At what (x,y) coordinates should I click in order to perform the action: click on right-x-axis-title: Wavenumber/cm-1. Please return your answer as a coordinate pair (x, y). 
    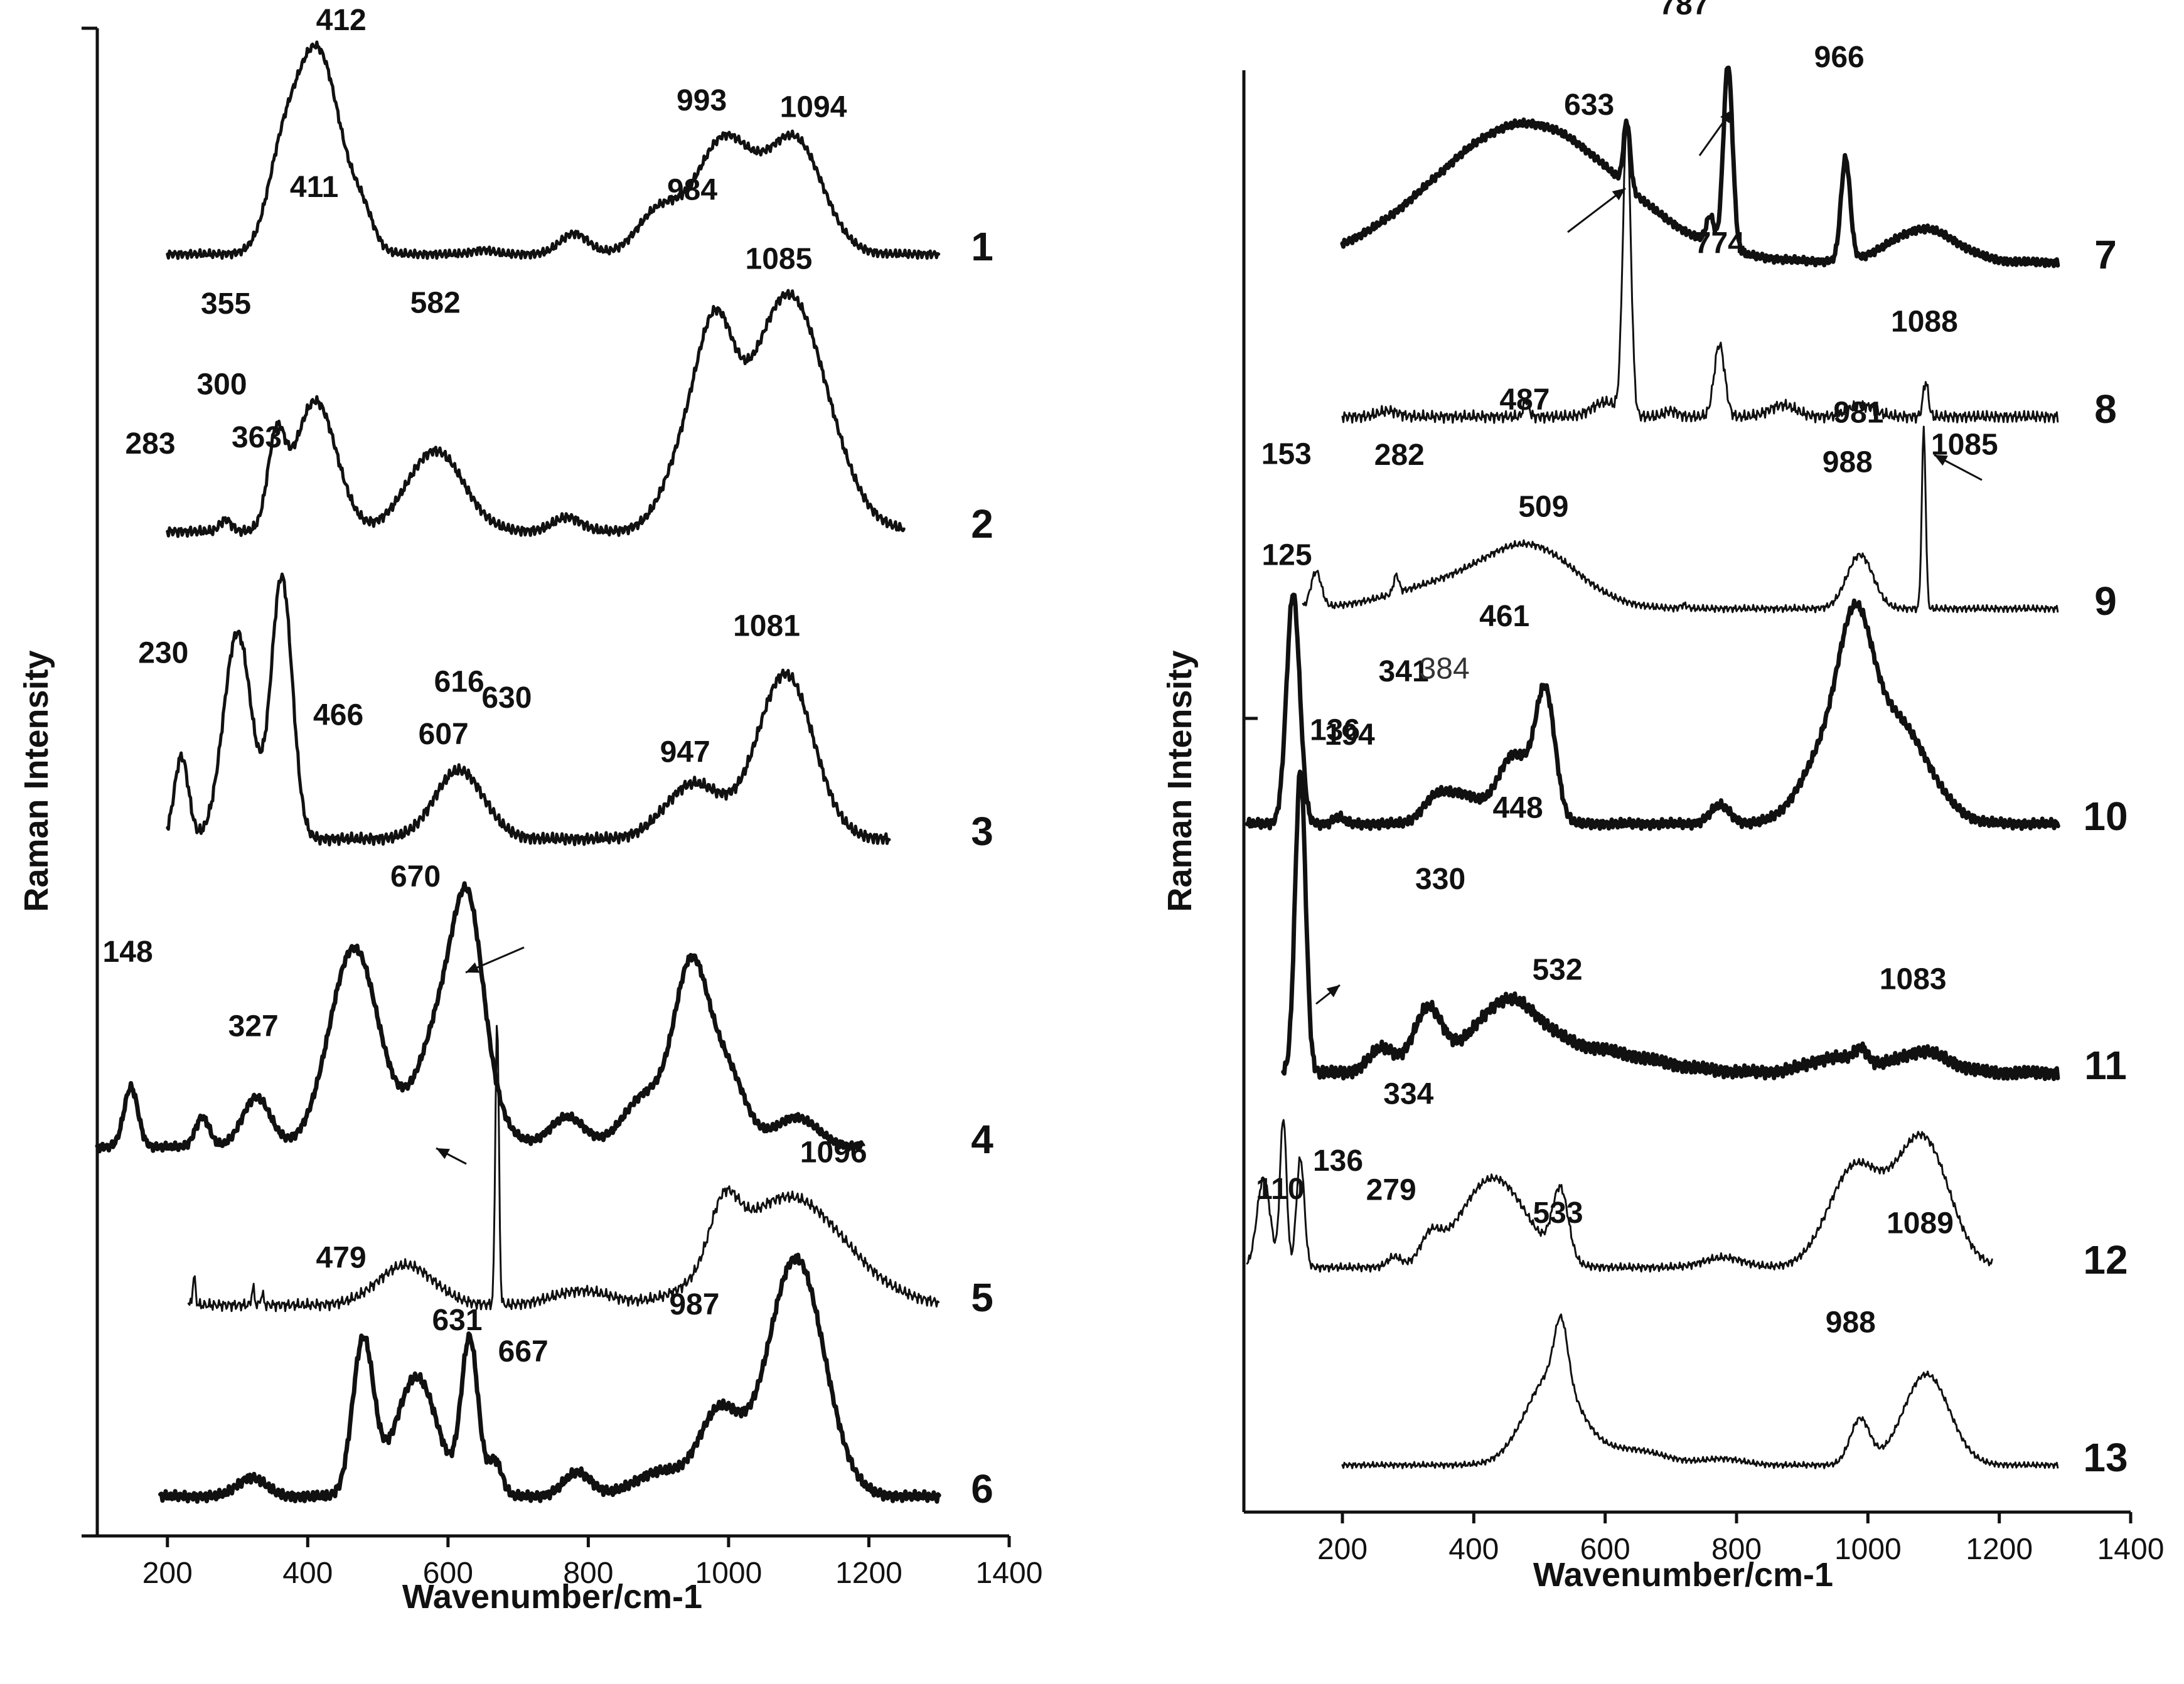
    Looking at the image, I should click on (1683, 1575).